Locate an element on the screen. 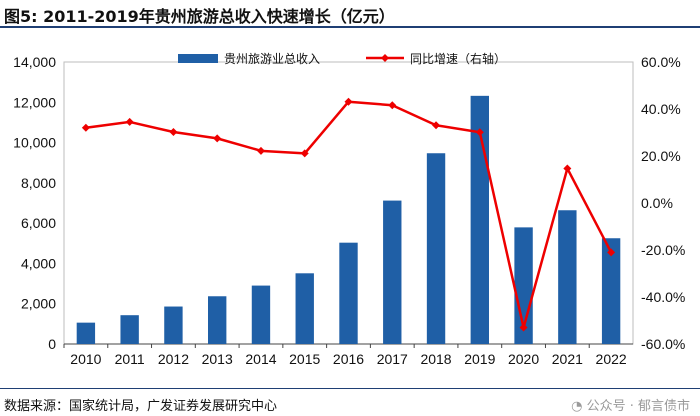 The image size is (700, 416). x-tick-label: 2016 is located at coordinates (348, 359).